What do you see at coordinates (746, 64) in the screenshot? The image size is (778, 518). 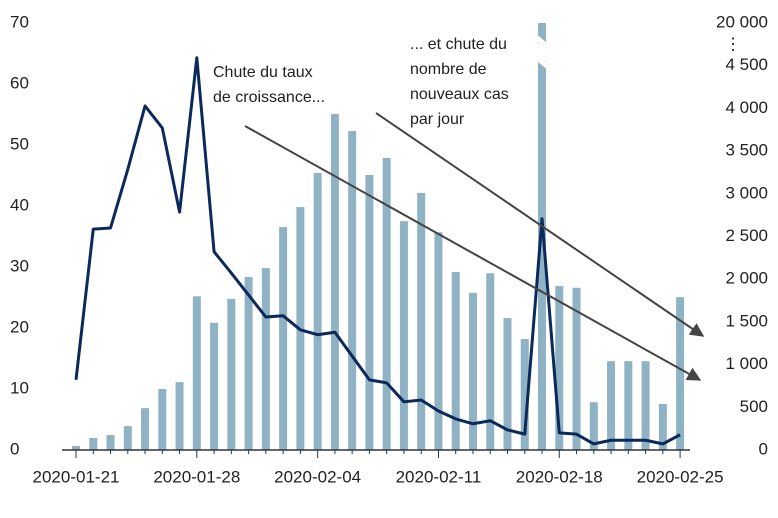 I see `y2-tick-label: 4 500` at bounding box center [746, 64].